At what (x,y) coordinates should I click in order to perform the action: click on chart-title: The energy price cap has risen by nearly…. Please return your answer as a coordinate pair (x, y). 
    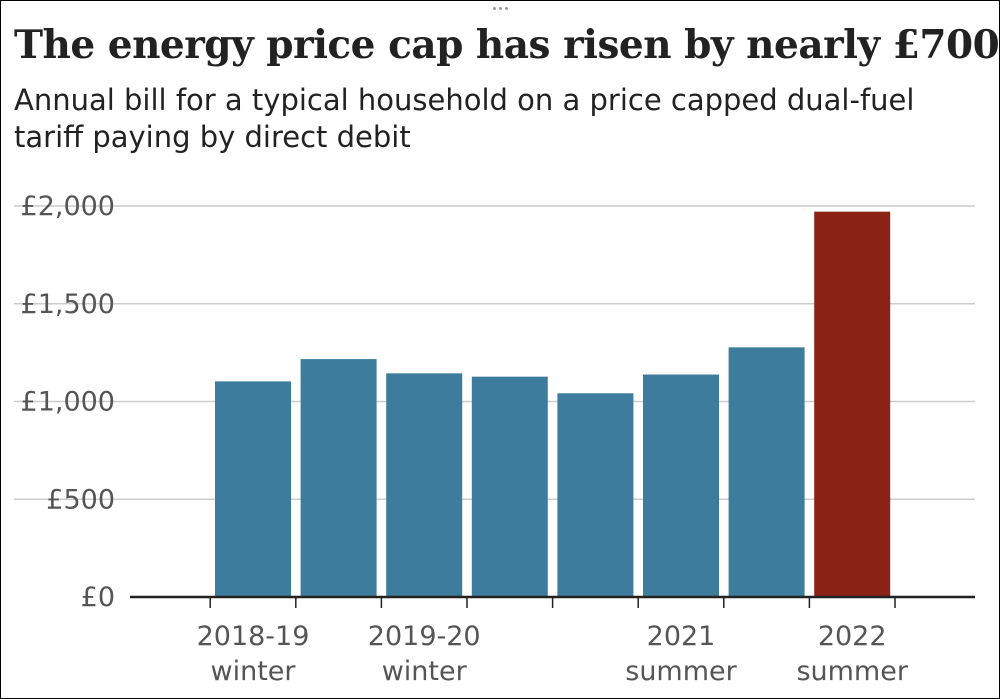
    Looking at the image, I should click on (507, 45).